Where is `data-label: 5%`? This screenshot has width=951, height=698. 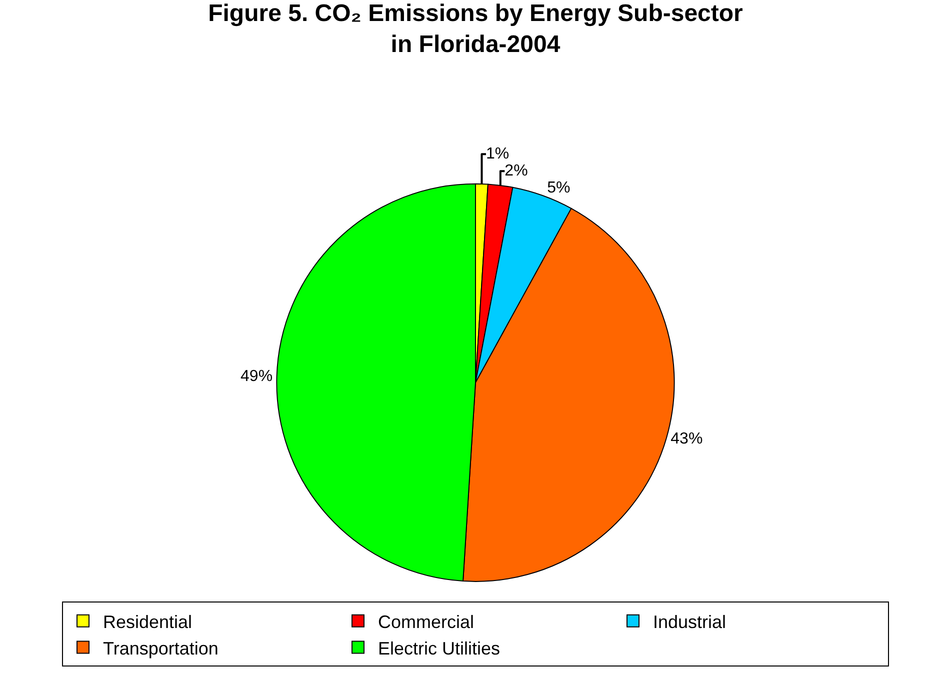
data-label: 5% is located at coordinates (558, 188).